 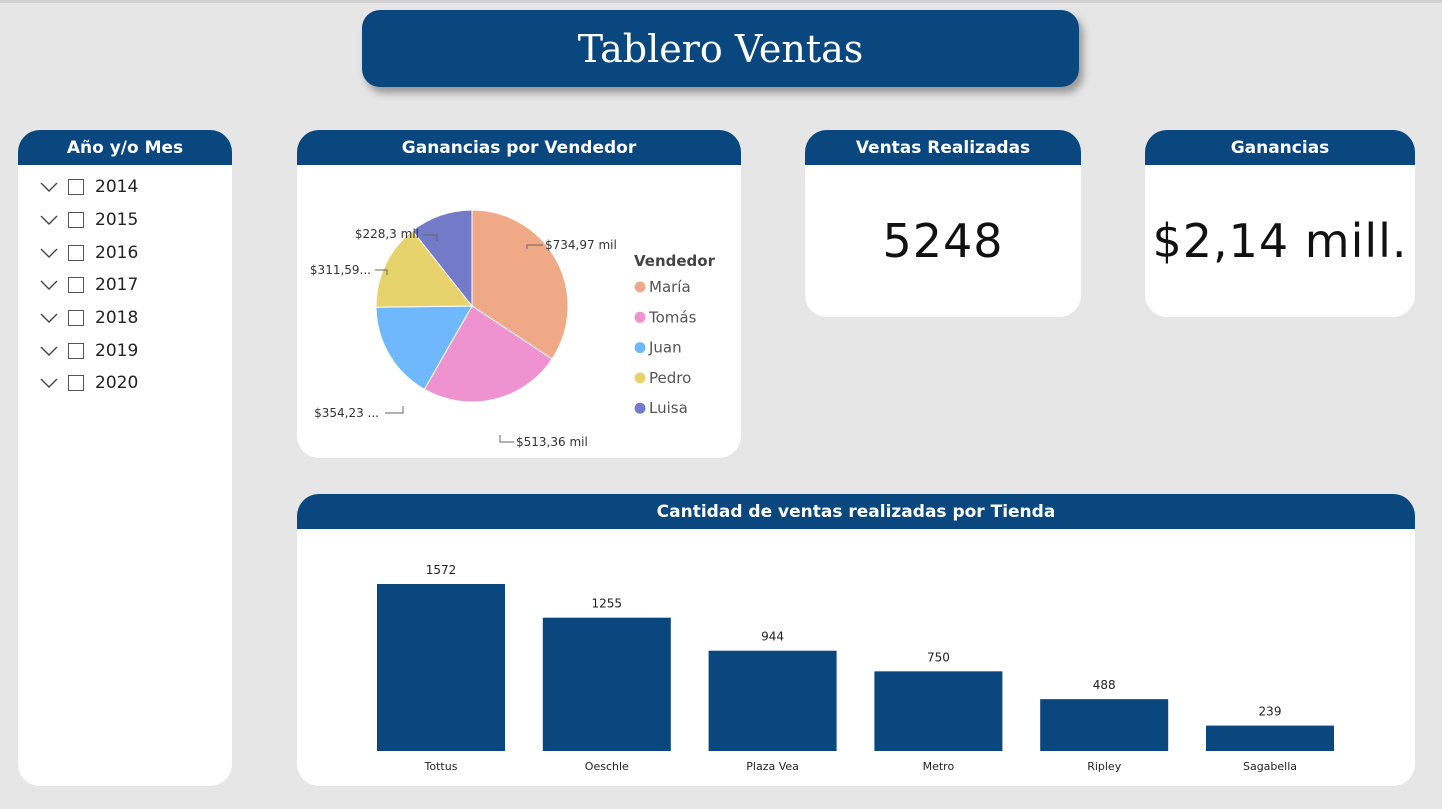 I want to click on bar-category-label: Ripley, so click(x=1104, y=766).